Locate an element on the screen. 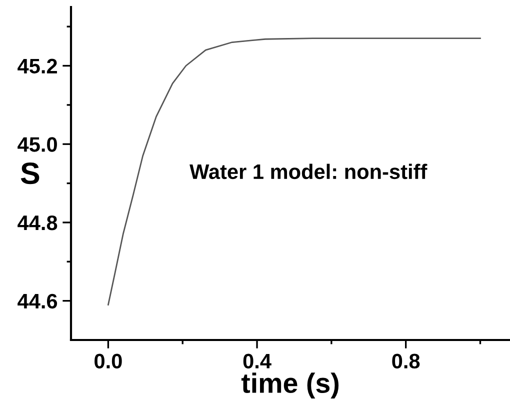 The width and height of the screenshot is (510, 410). x-tick-label: 0.0 is located at coordinates (108, 361).